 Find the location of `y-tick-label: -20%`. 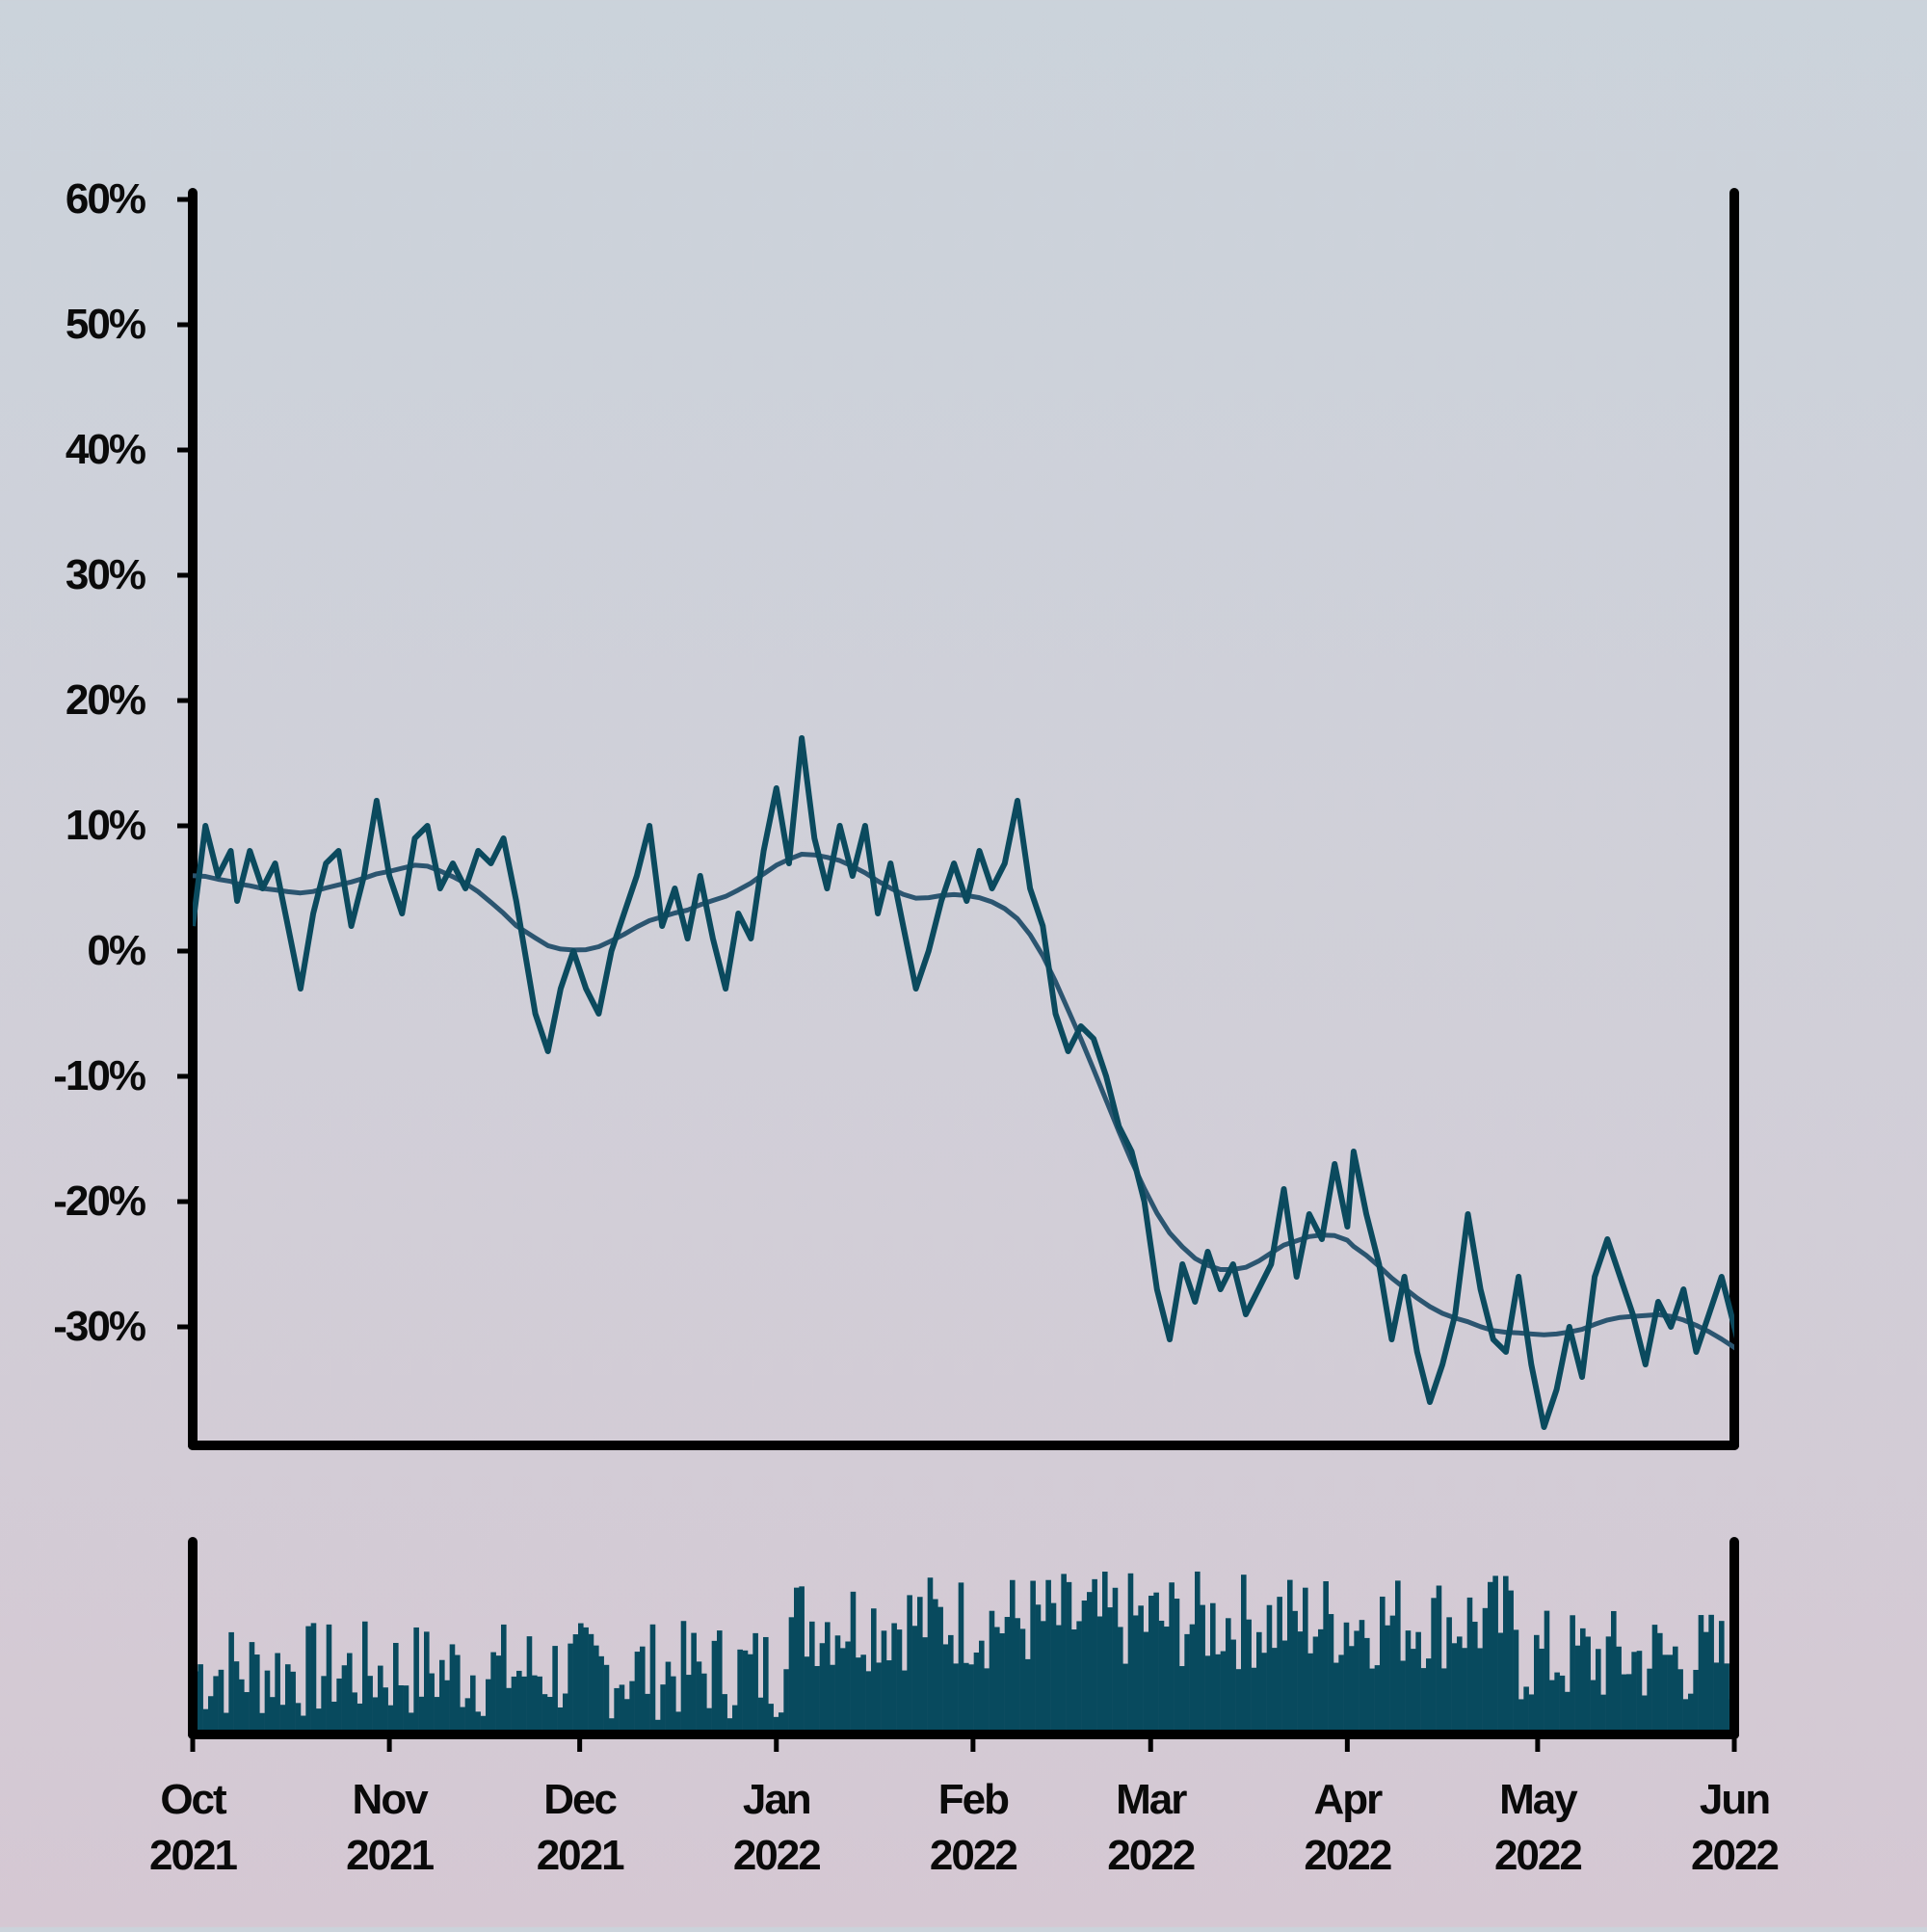

y-tick-label: -20% is located at coordinates (99, 1201).